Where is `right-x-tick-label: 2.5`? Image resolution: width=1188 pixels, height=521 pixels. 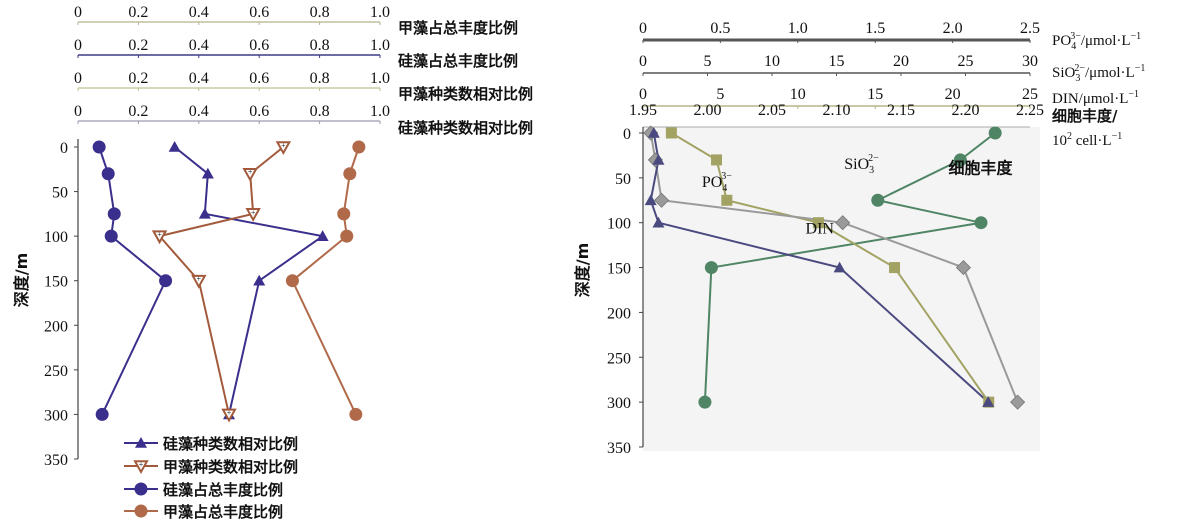
right-x-tick-label: 2.5 is located at coordinates (1030, 28).